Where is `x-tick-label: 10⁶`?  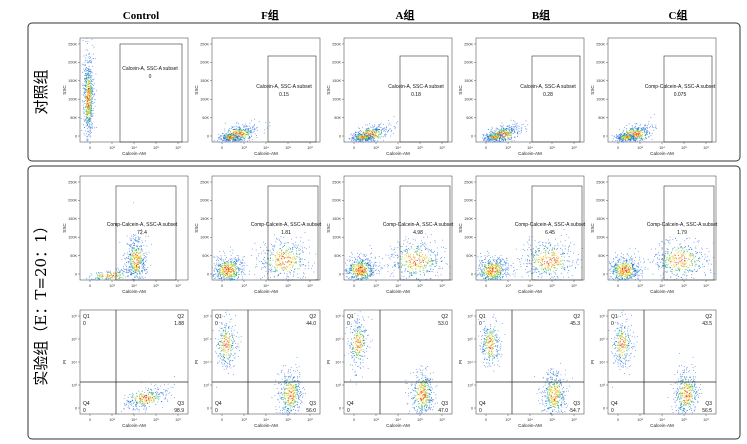
x-tick-label: 10⁶ is located at coordinates (442, 286).